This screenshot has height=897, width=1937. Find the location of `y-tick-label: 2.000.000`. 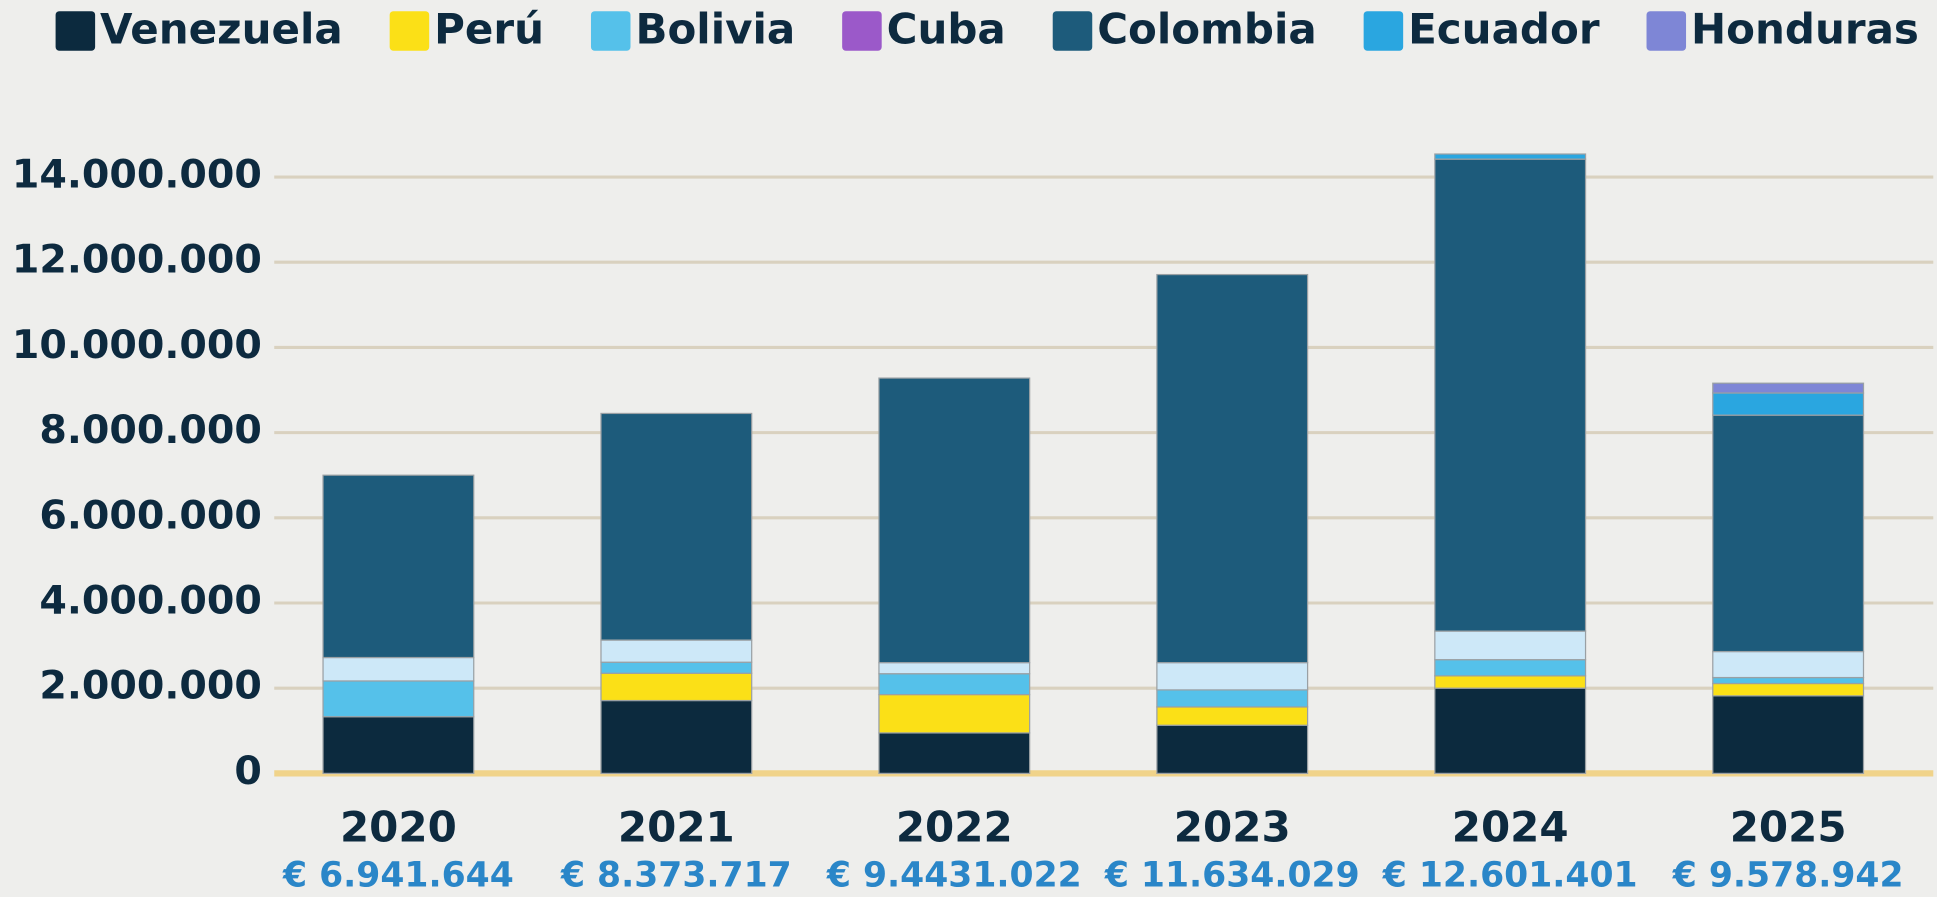

y-tick-label: 2.000.000 is located at coordinates (150, 686).